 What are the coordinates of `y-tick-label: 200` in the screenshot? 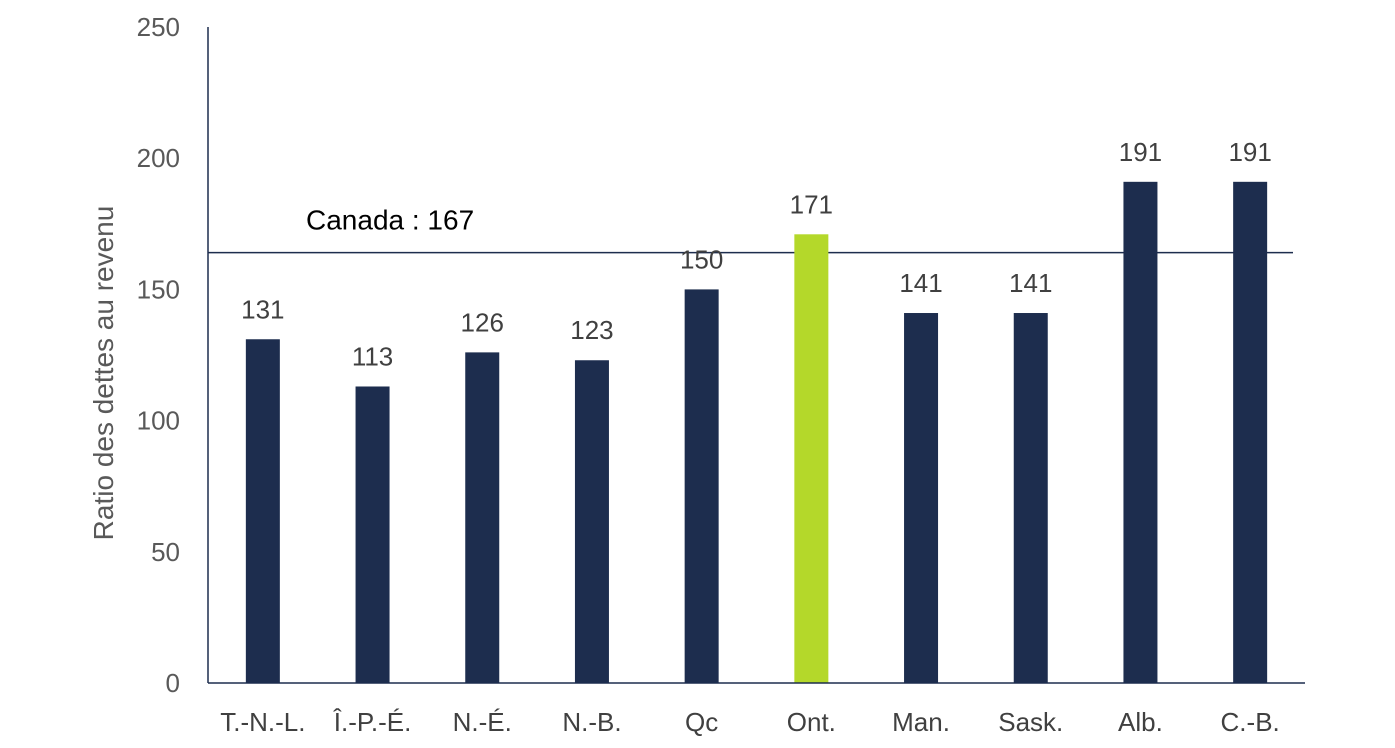 It's located at (158, 158).